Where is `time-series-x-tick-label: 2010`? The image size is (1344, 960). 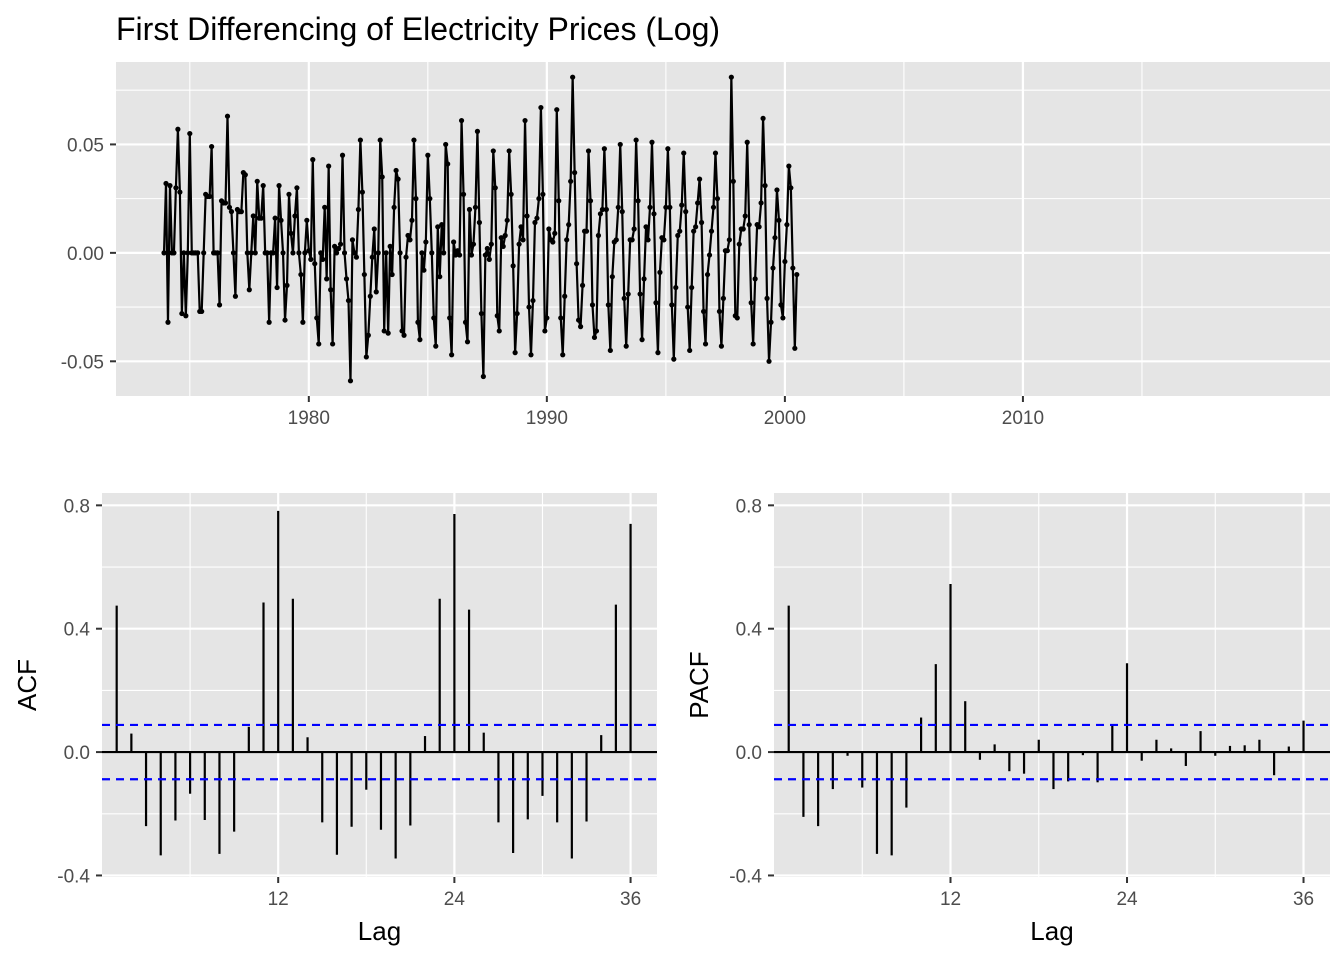 time-series-x-tick-label: 2010 is located at coordinates (1023, 418).